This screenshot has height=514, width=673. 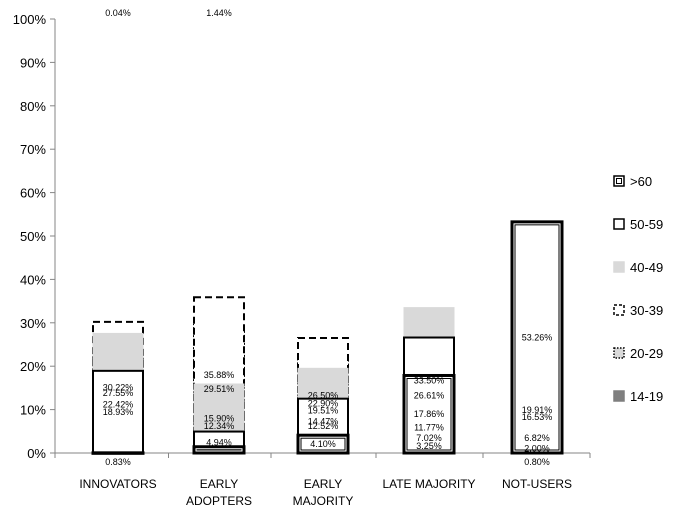 What do you see at coordinates (429, 380) in the screenshot?
I see `data-label: 33.50%` at bounding box center [429, 380].